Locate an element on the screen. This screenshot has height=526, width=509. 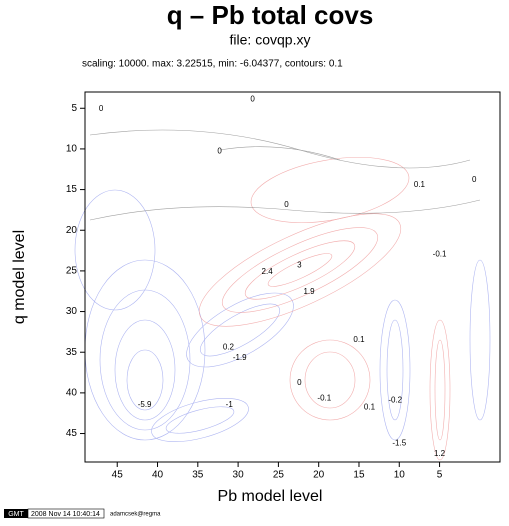
contour-label: 1.2 is located at coordinates (440, 453).